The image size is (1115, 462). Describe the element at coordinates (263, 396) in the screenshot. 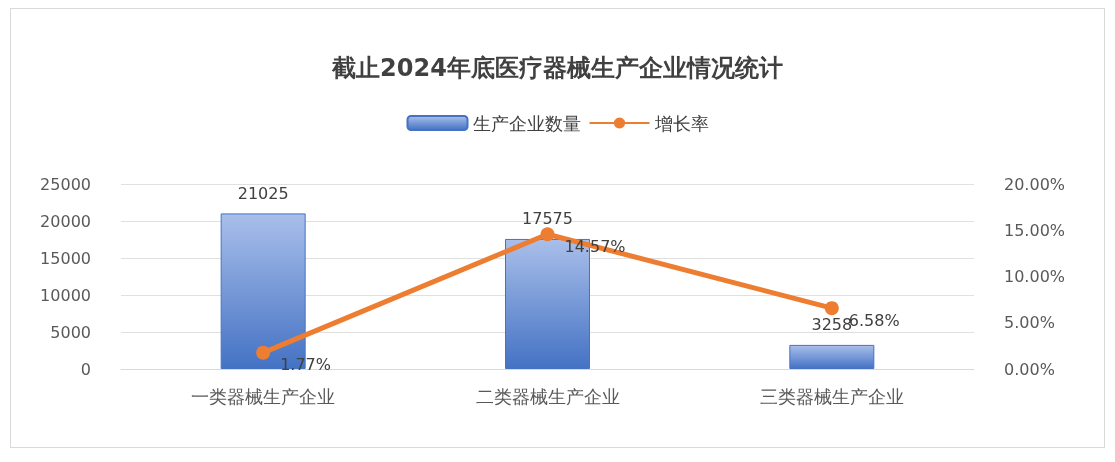

I see `x-tick-label: 一类器械生产企业` at that location.